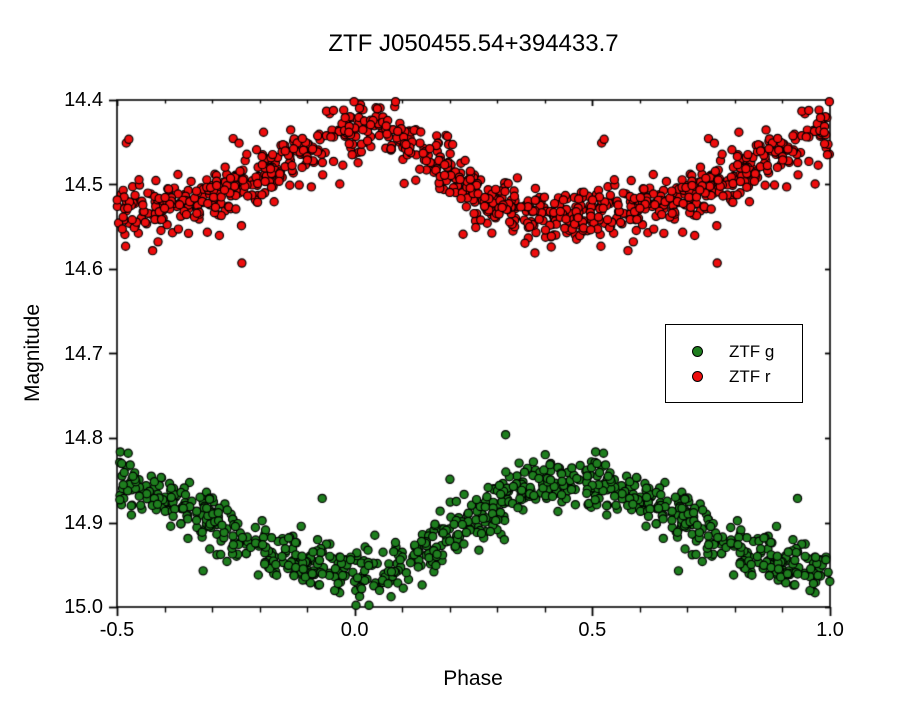  I want to click on y-tick-label: 14.7, so click(83, 353).